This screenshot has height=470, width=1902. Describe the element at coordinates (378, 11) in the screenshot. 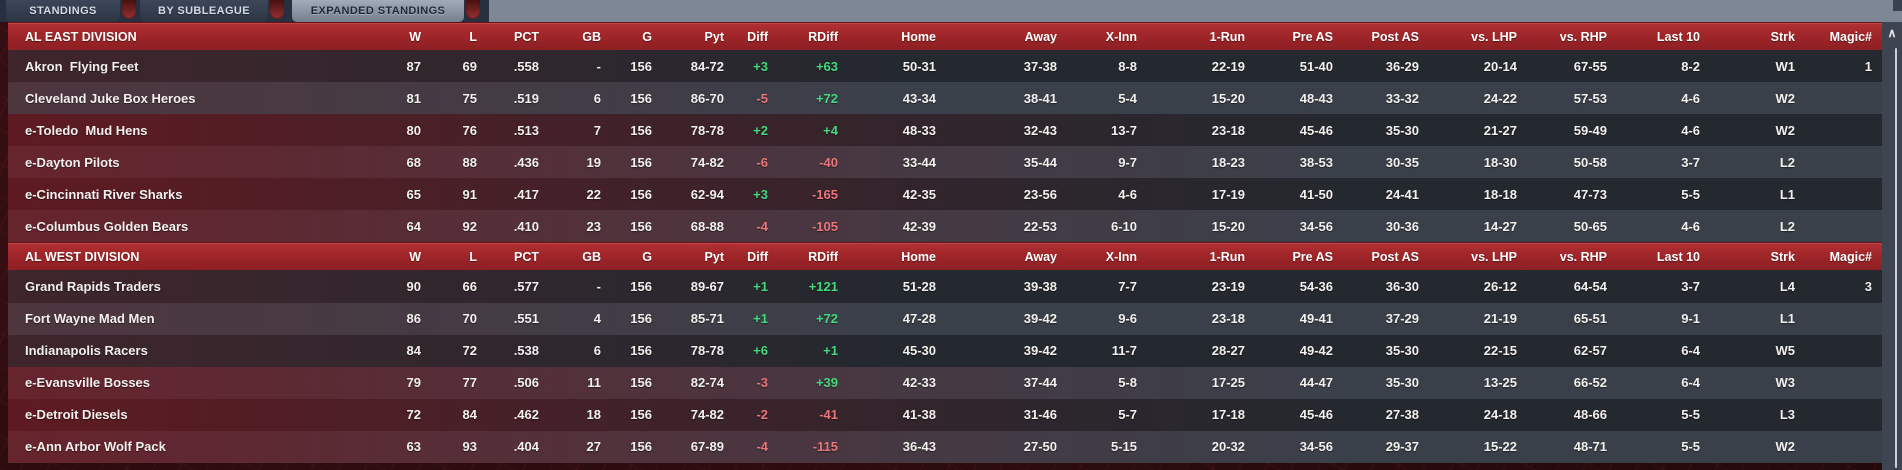

I see `tab-expanded-standings: EXPANDED STANDINGS` at that location.